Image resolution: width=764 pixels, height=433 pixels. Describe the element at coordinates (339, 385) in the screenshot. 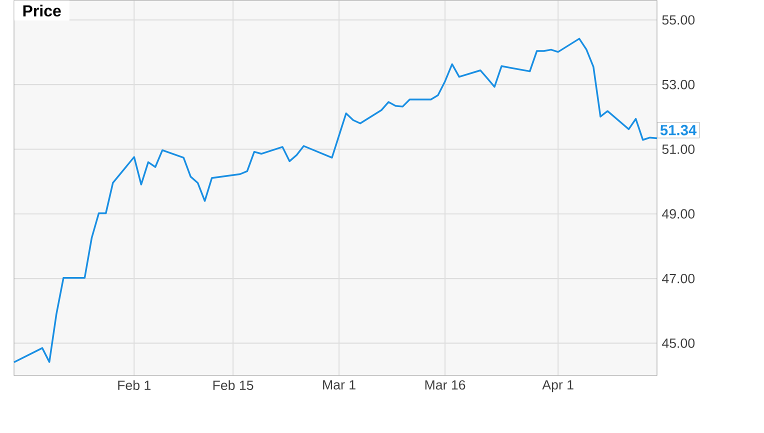

I see `x-tick-label: Mar 1` at that location.